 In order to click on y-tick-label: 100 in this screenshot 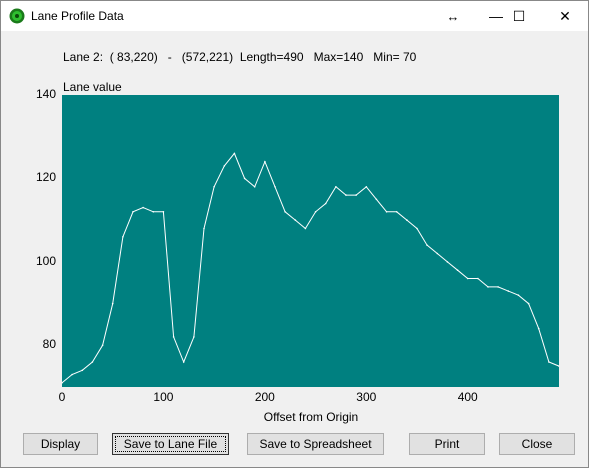, I will do `click(45, 260)`.